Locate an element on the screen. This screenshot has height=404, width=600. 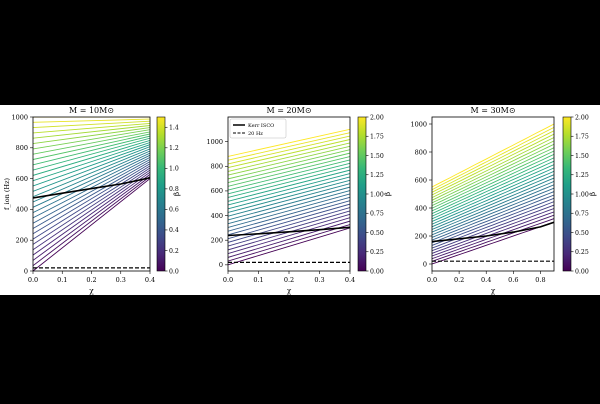
colorbar-tick-label: 1.75 is located at coordinates (582, 137).